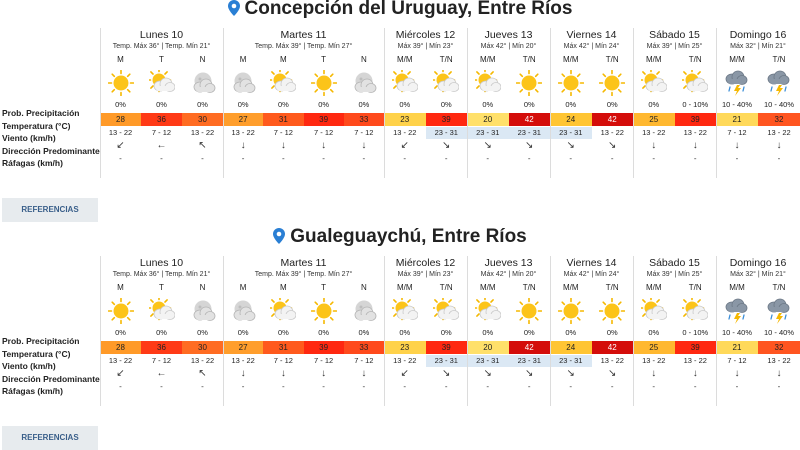  What do you see at coordinates (363, 347) in the screenshot?
I see `temperature-cell: 33` at bounding box center [363, 347].